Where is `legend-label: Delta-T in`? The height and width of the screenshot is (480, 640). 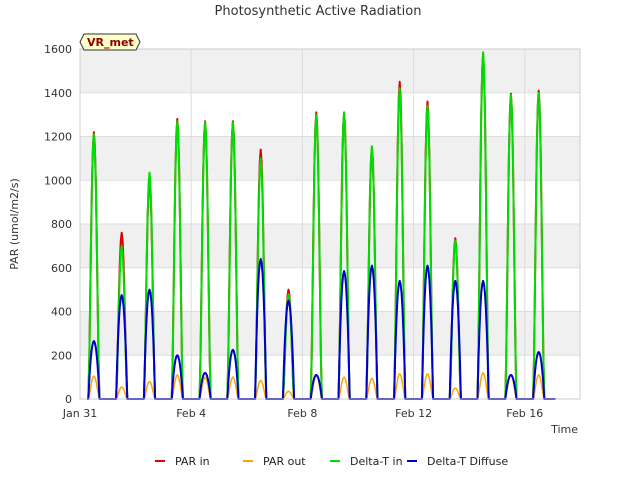 legend-label: Delta-T in is located at coordinates (376, 461).